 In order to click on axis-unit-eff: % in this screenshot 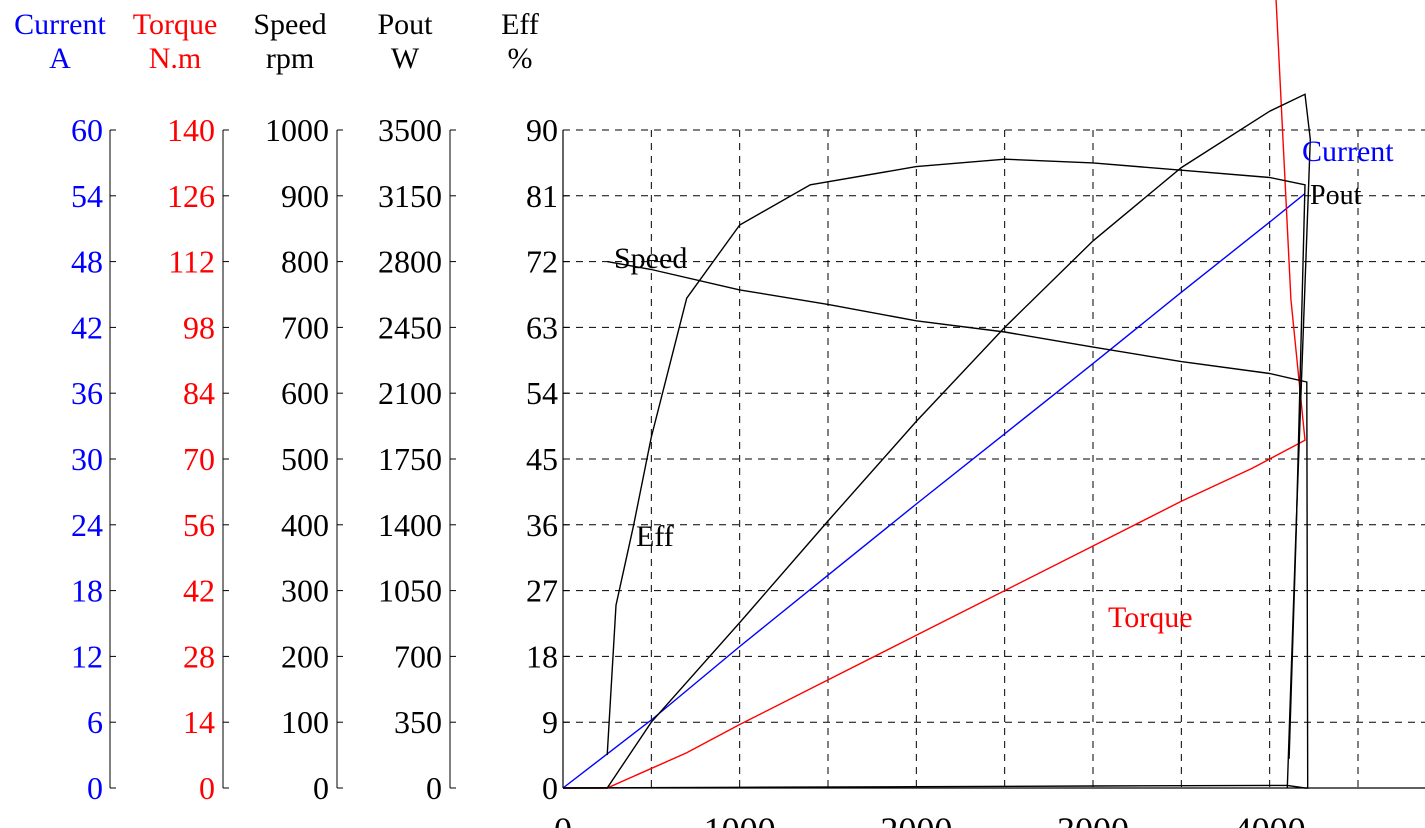, I will do `click(520, 58)`.